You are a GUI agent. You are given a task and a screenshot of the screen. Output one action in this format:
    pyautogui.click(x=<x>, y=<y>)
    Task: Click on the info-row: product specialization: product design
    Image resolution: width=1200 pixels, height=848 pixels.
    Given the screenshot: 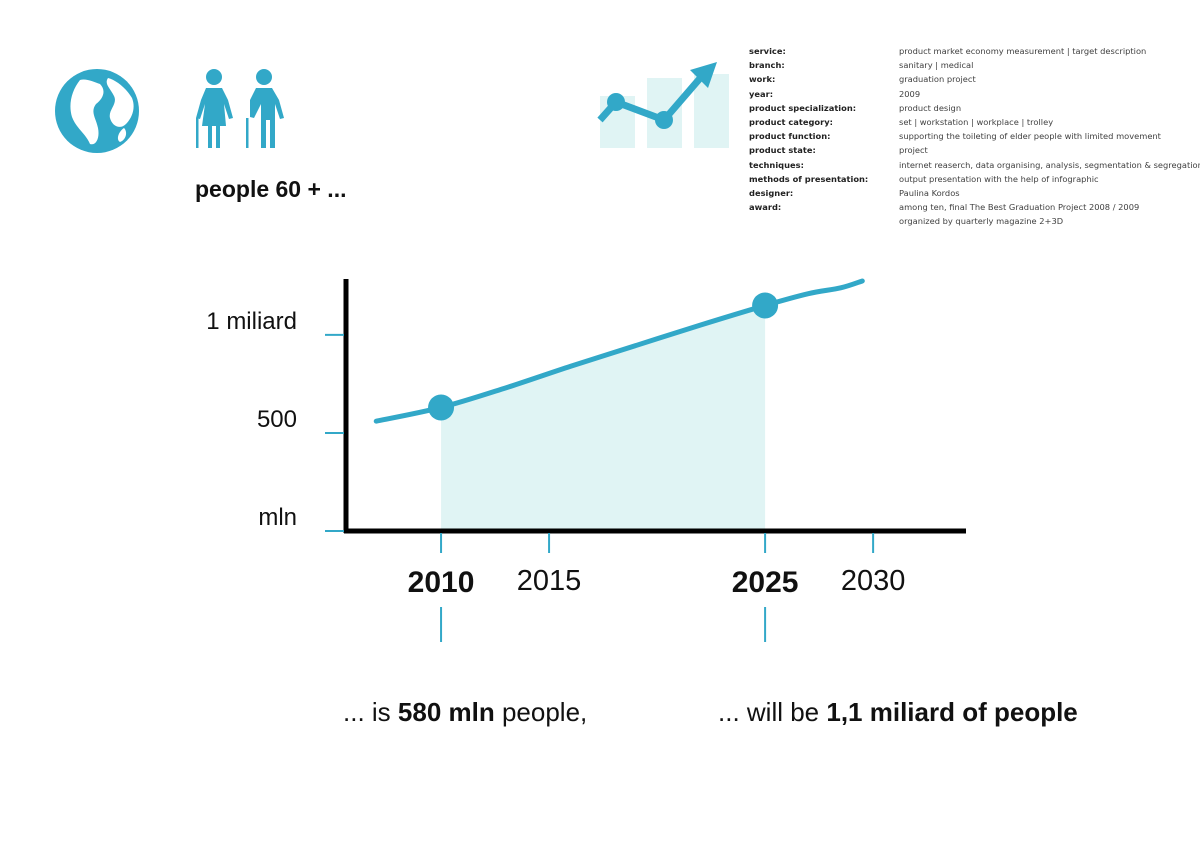 What is the action you would take?
    pyautogui.click(x=974, y=108)
    